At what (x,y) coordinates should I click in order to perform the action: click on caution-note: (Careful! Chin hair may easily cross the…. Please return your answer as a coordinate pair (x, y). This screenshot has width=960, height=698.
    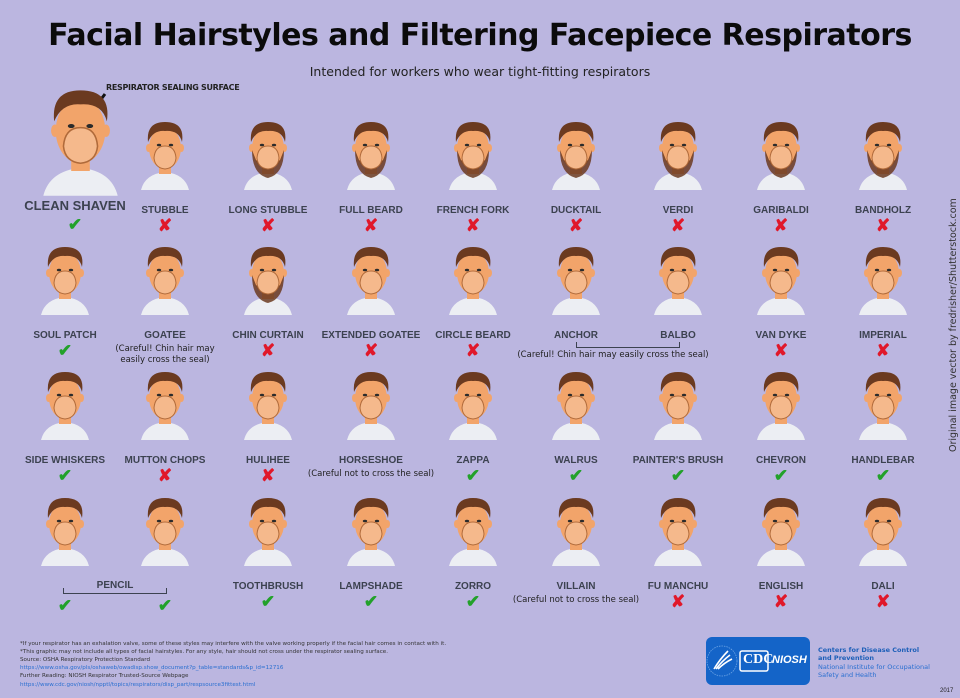
    Looking at the image, I should click on (613, 355).